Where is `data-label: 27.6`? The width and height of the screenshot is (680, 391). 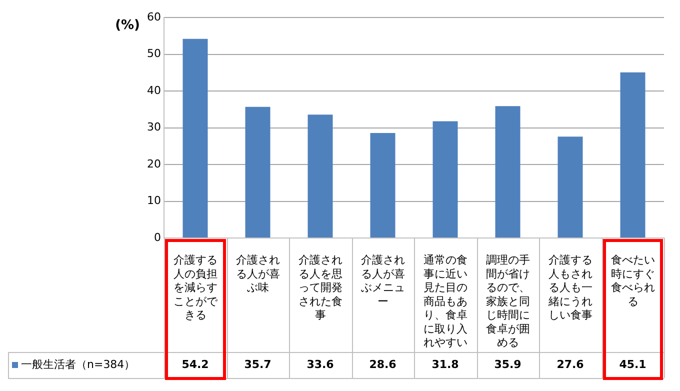 data-label: 27.6 is located at coordinates (570, 364).